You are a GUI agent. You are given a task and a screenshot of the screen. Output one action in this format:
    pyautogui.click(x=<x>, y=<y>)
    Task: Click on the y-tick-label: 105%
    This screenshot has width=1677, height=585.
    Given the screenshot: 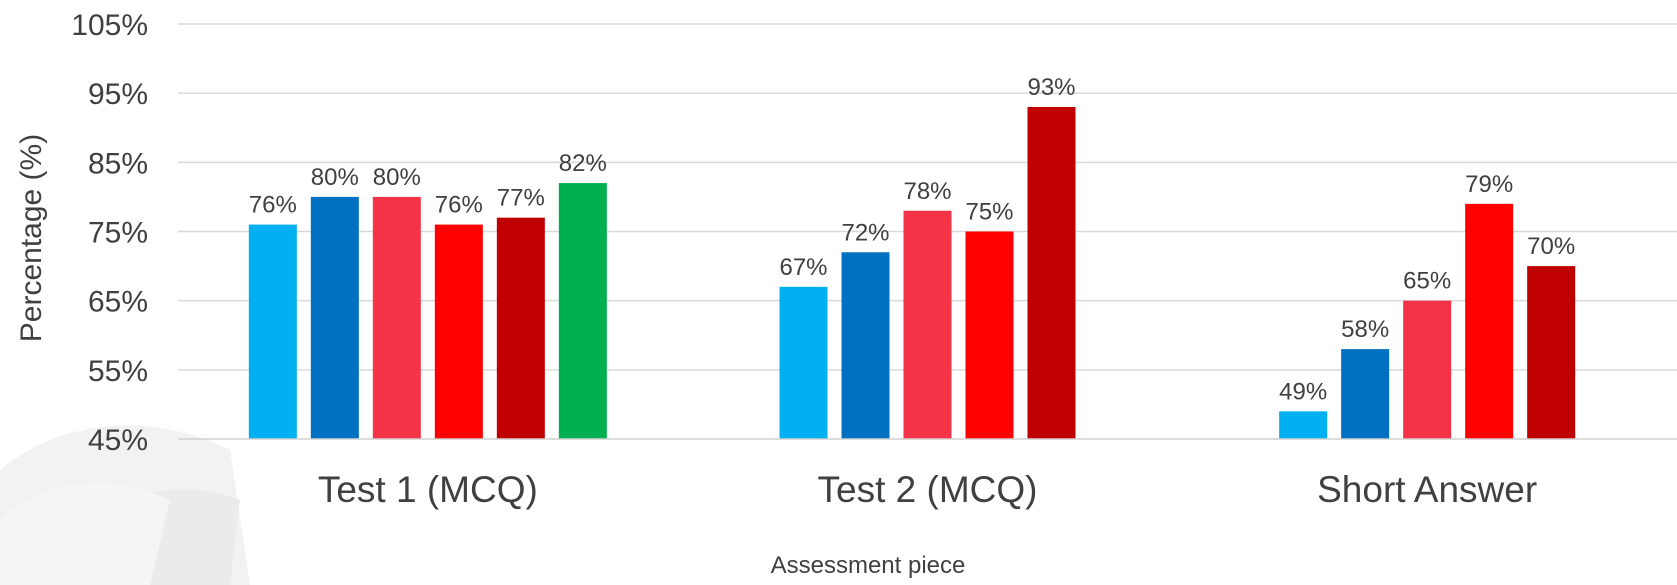 What is the action you would take?
    pyautogui.click(x=109, y=25)
    